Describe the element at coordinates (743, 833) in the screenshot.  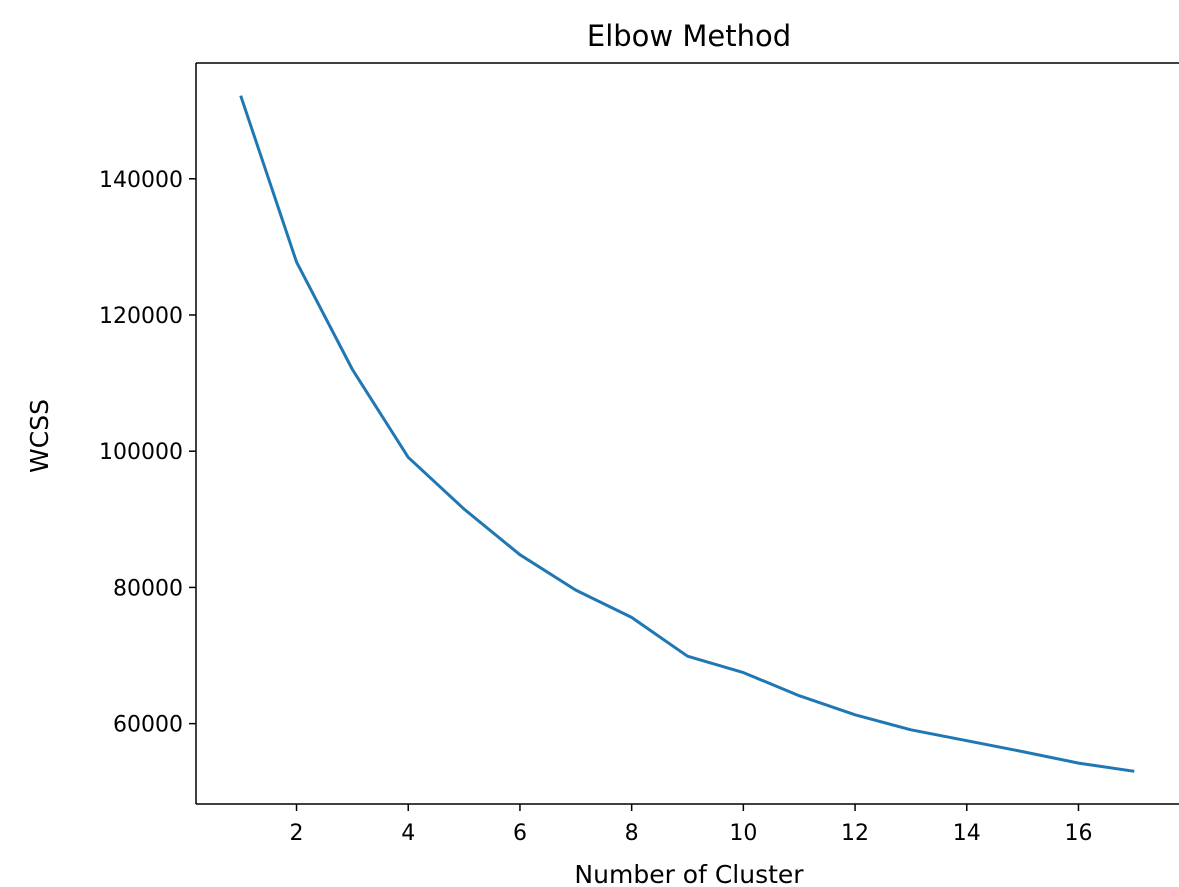
I see `x-tick-label: 10` at that location.